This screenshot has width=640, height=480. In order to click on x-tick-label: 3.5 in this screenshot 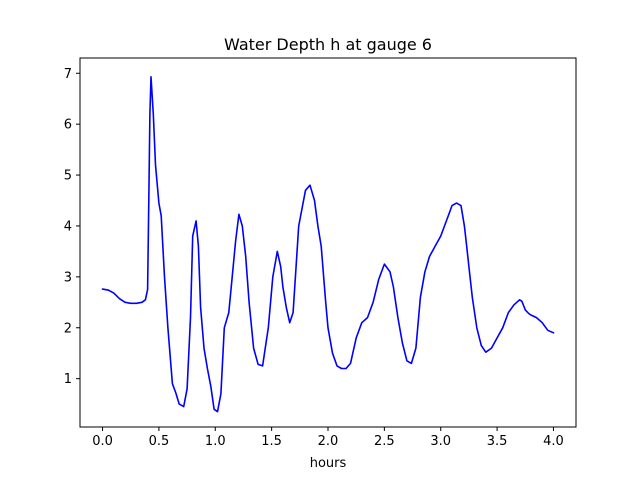, I will do `click(497, 441)`.